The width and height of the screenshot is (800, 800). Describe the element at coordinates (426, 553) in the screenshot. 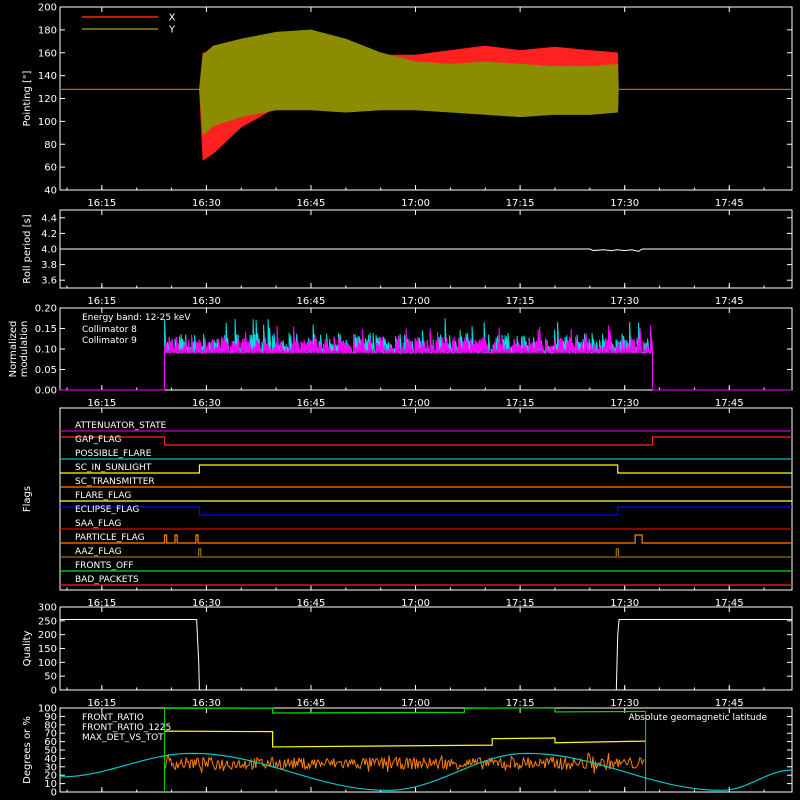

I see `flag-line-aaz_flag` at that location.